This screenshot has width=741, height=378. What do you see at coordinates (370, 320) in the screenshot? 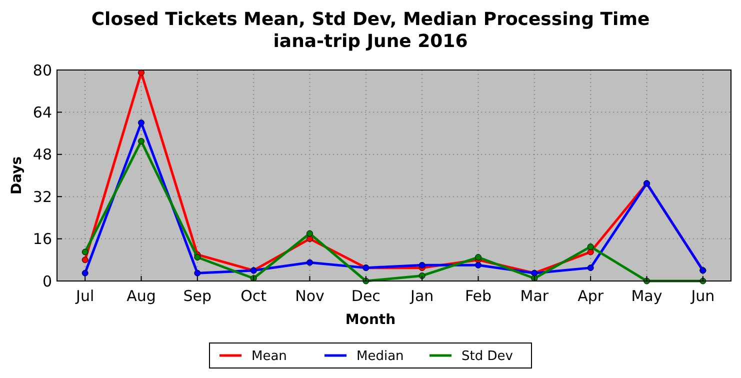
I see `x-axis-title: Month` at bounding box center [370, 320].